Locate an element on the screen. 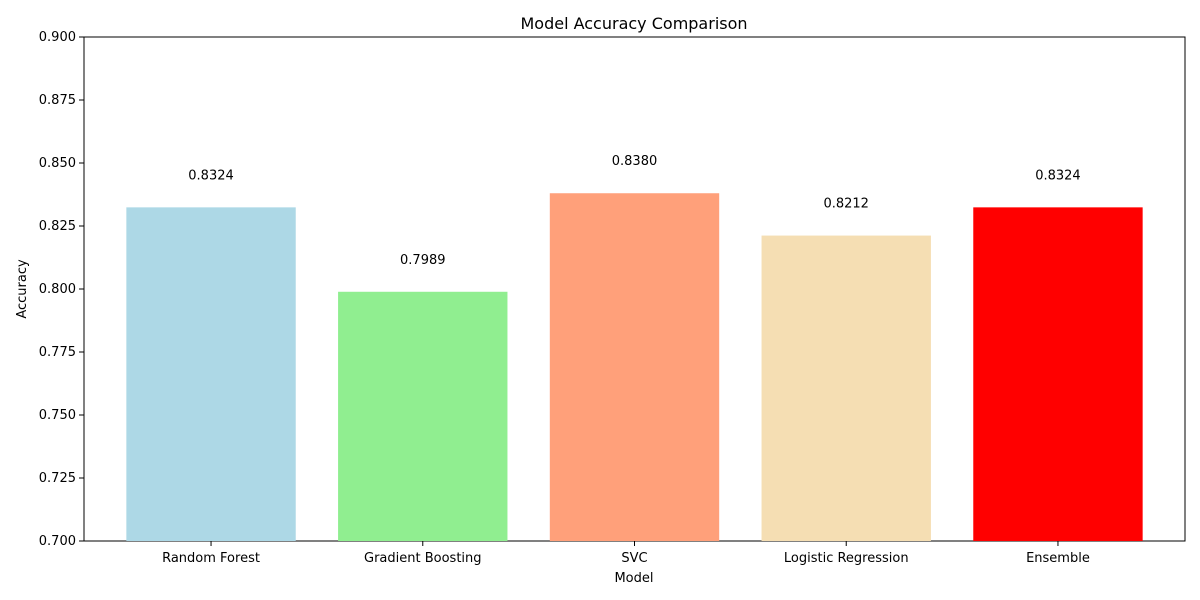 This screenshot has height=600, width=1200. bar-value-label: 0.8212 is located at coordinates (846, 204).